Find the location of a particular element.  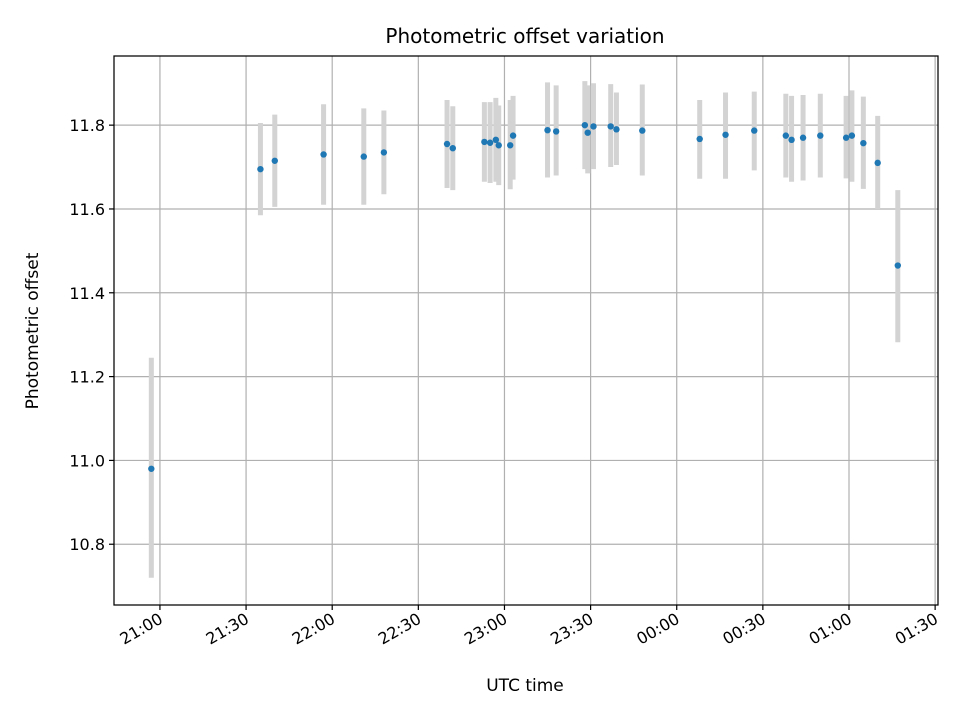

y-tick-label: 11.4 is located at coordinates (87, 293).